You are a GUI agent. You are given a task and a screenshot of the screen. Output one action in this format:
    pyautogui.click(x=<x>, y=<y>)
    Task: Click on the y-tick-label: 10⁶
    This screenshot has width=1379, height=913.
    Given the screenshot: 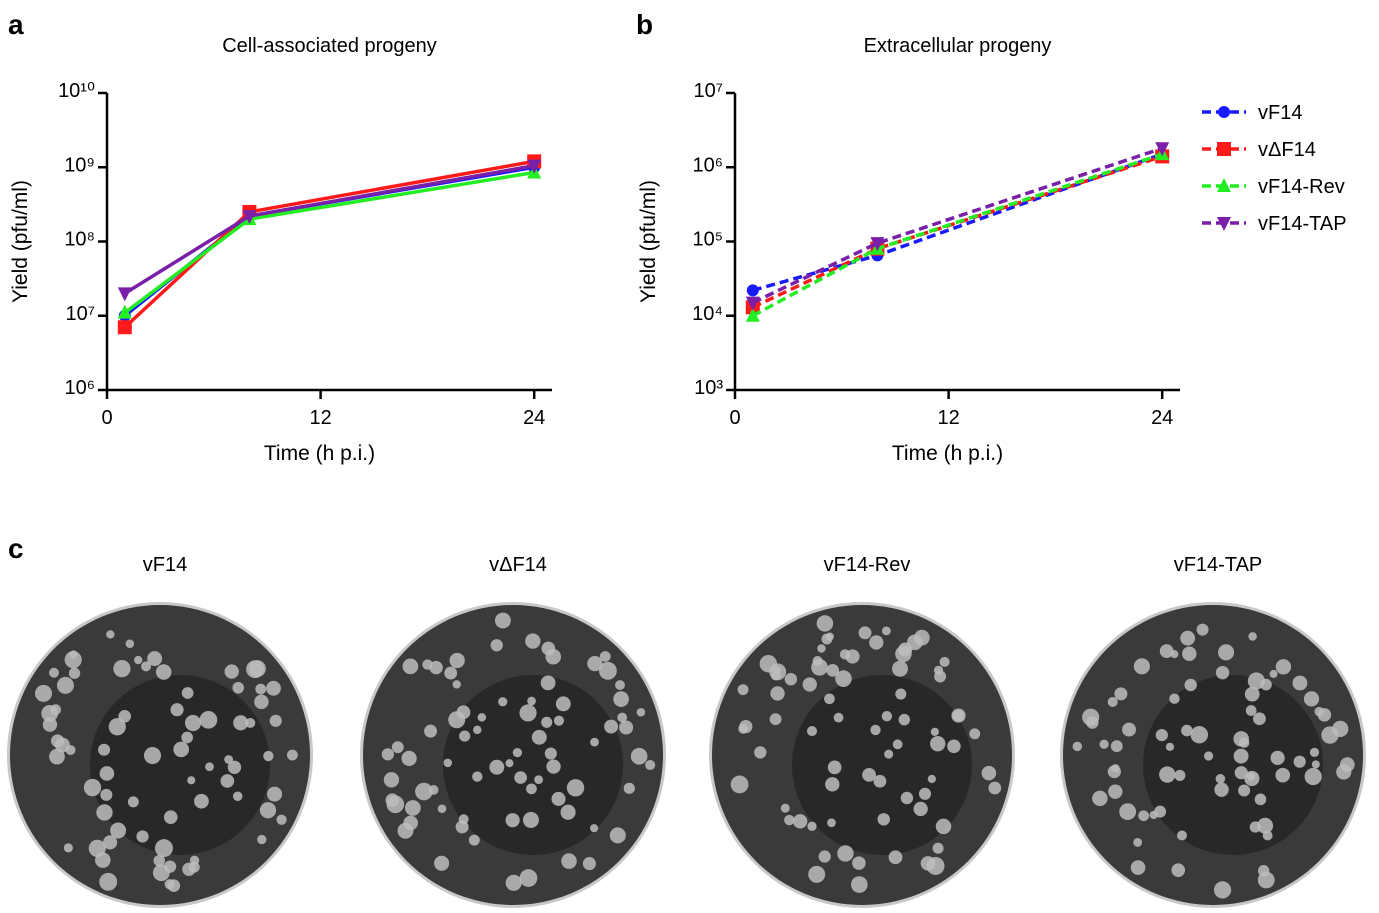 What is the action you would take?
    pyautogui.click(x=708, y=165)
    